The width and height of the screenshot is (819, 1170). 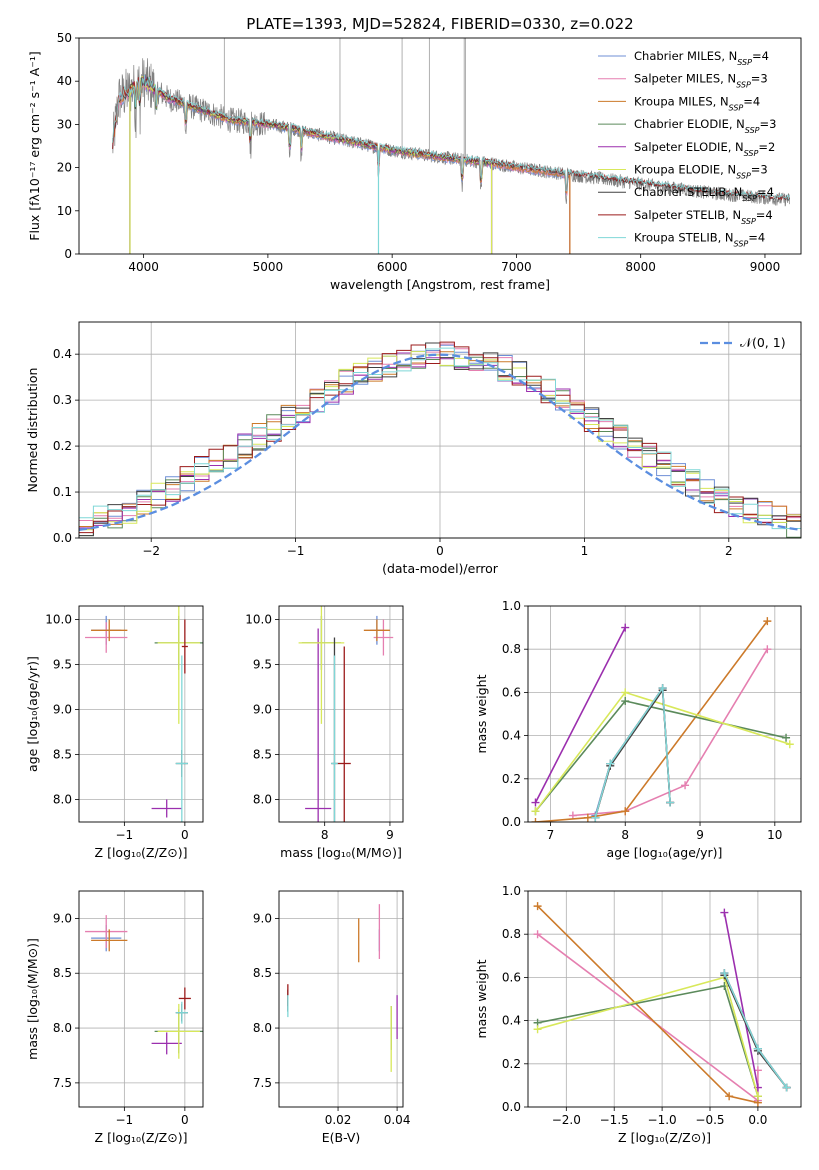 I want to click on tick-label-x: 0, so click(x=440, y=551).